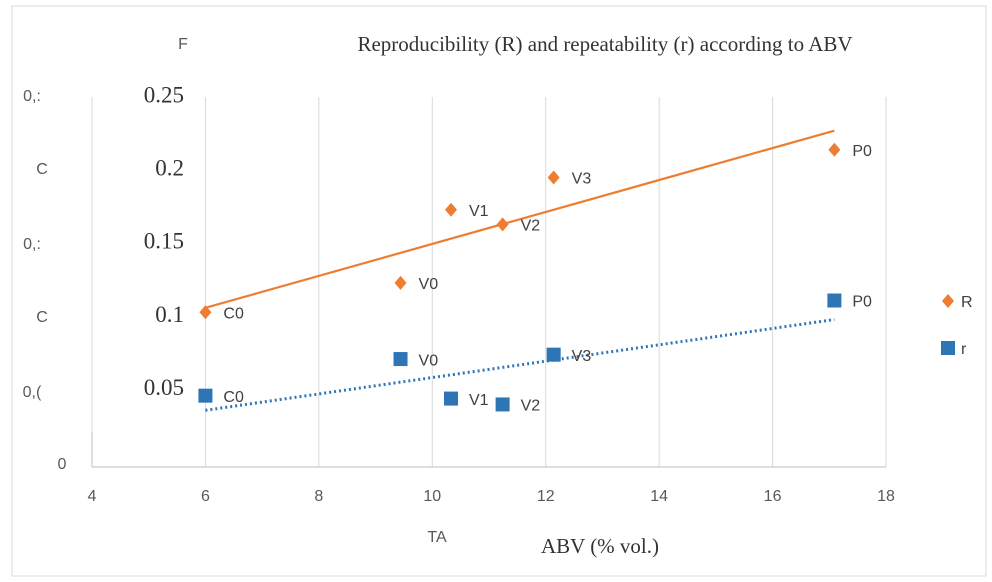 The width and height of the screenshot is (992, 582). What do you see at coordinates (318, 496) in the screenshot?
I see `x-tick-label: 8` at bounding box center [318, 496].